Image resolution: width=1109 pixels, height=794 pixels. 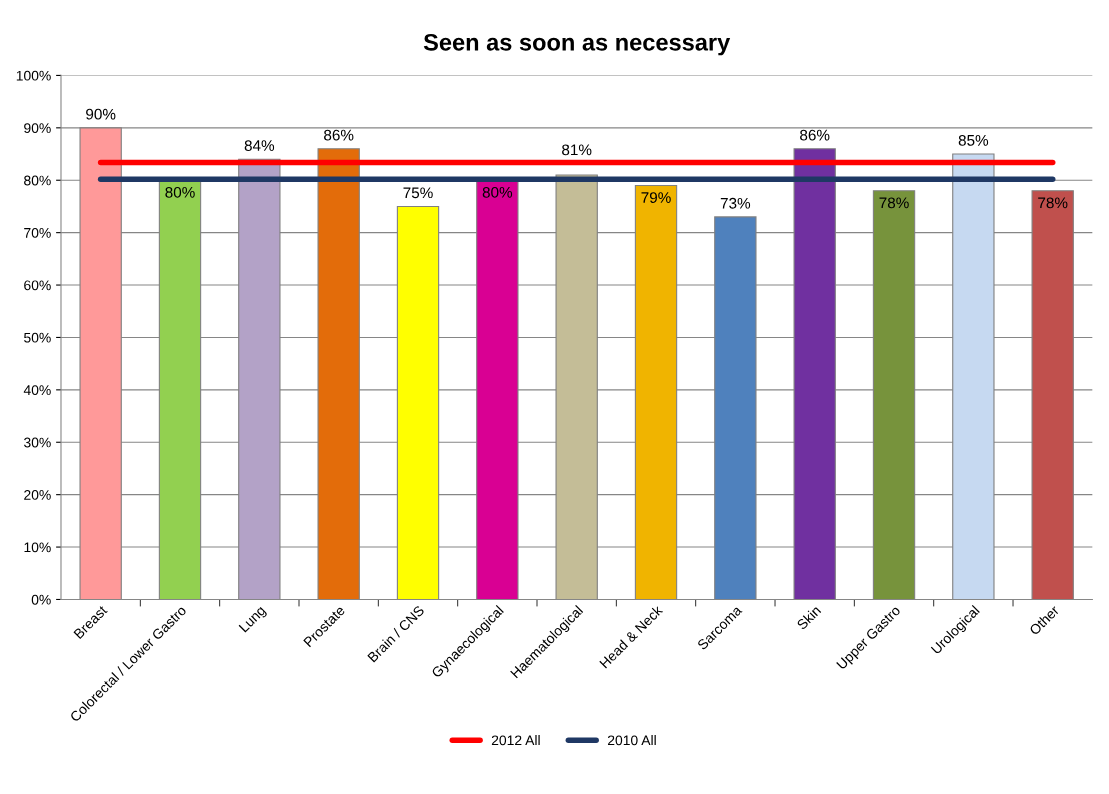 What do you see at coordinates (631, 740) in the screenshot?
I see `legend-label: 2010 All` at bounding box center [631, 740].